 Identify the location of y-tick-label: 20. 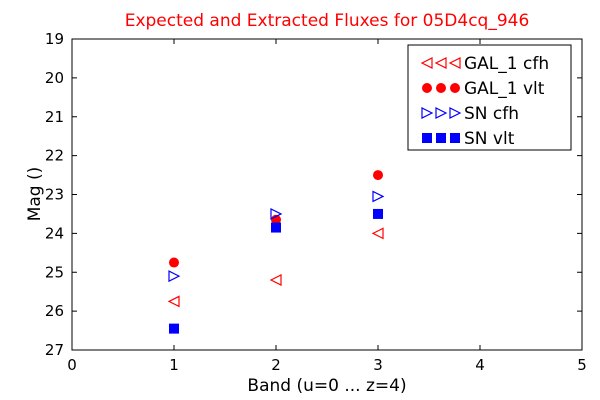
(54, 78).